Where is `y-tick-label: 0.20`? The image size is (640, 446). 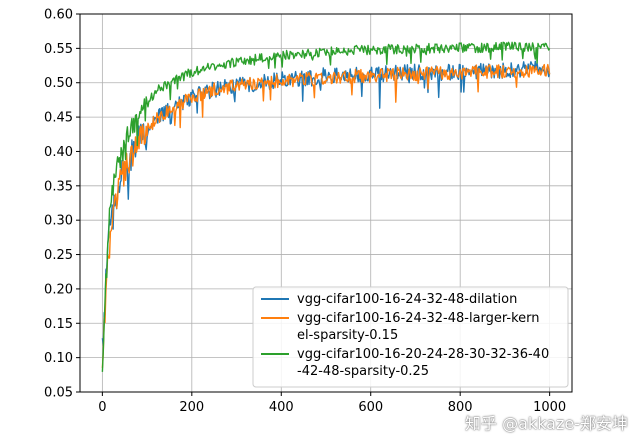 y-tick-label: 0.20 is located at coordinates (58, 289).